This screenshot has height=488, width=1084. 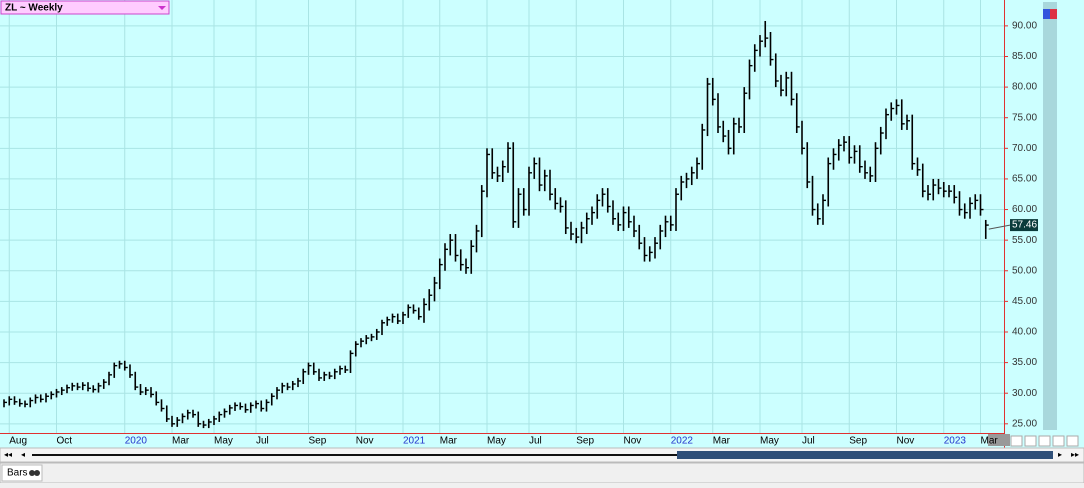 I want to click on y-tick-label: 35.00, so click(x=1024, y=362).